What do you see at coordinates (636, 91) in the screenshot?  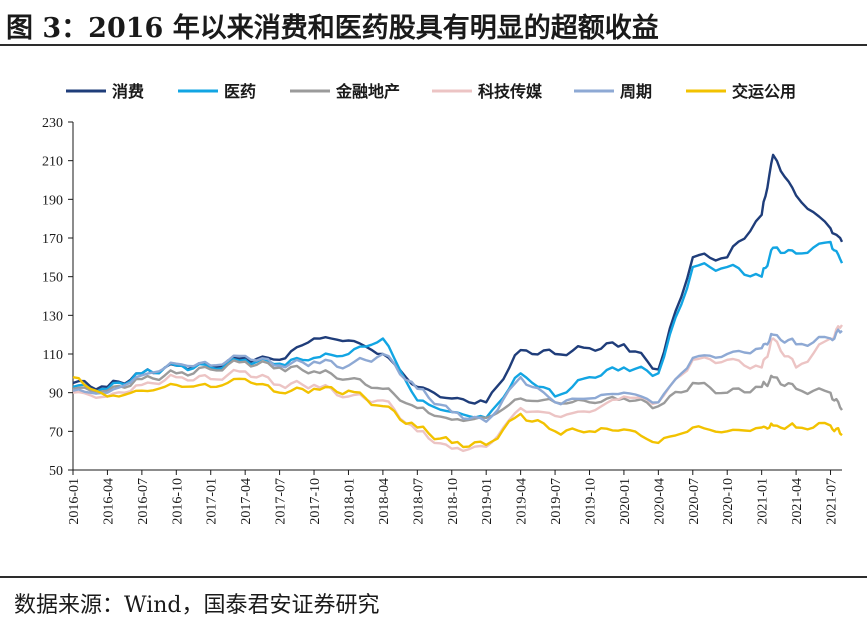 I see `legend-label: 周期` at bounding box center [636, 91].